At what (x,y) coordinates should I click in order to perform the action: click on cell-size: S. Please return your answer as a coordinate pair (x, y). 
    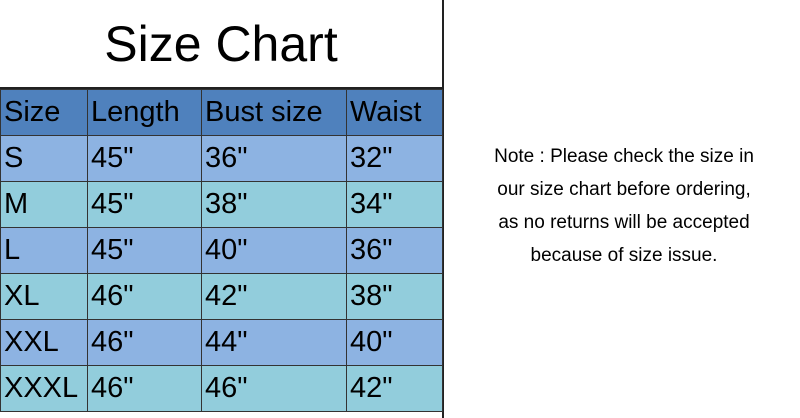
    Looking at the image, I should click on (44, 158).